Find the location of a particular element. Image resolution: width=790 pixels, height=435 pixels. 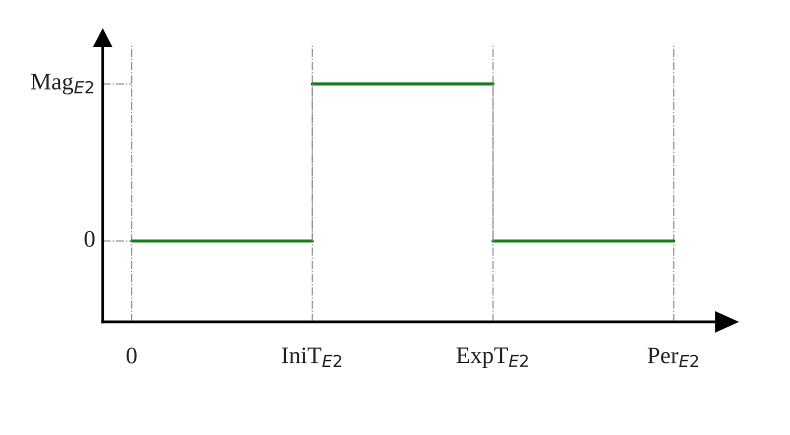

x-tick-label: 0 is located at coordinates (131, 356).